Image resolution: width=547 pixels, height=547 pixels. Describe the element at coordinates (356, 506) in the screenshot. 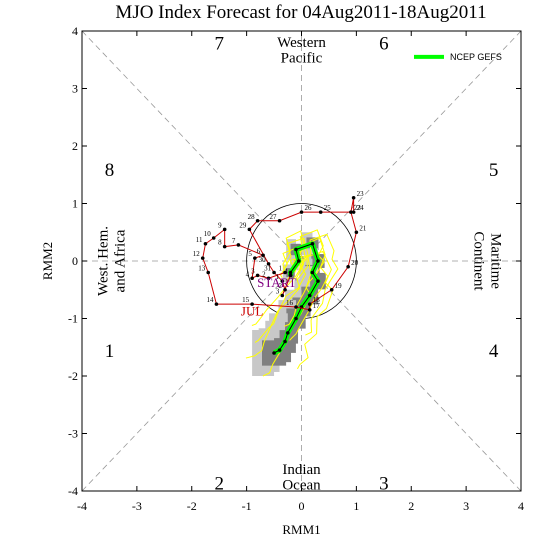

I see `x-tick-label: 1` at that location.